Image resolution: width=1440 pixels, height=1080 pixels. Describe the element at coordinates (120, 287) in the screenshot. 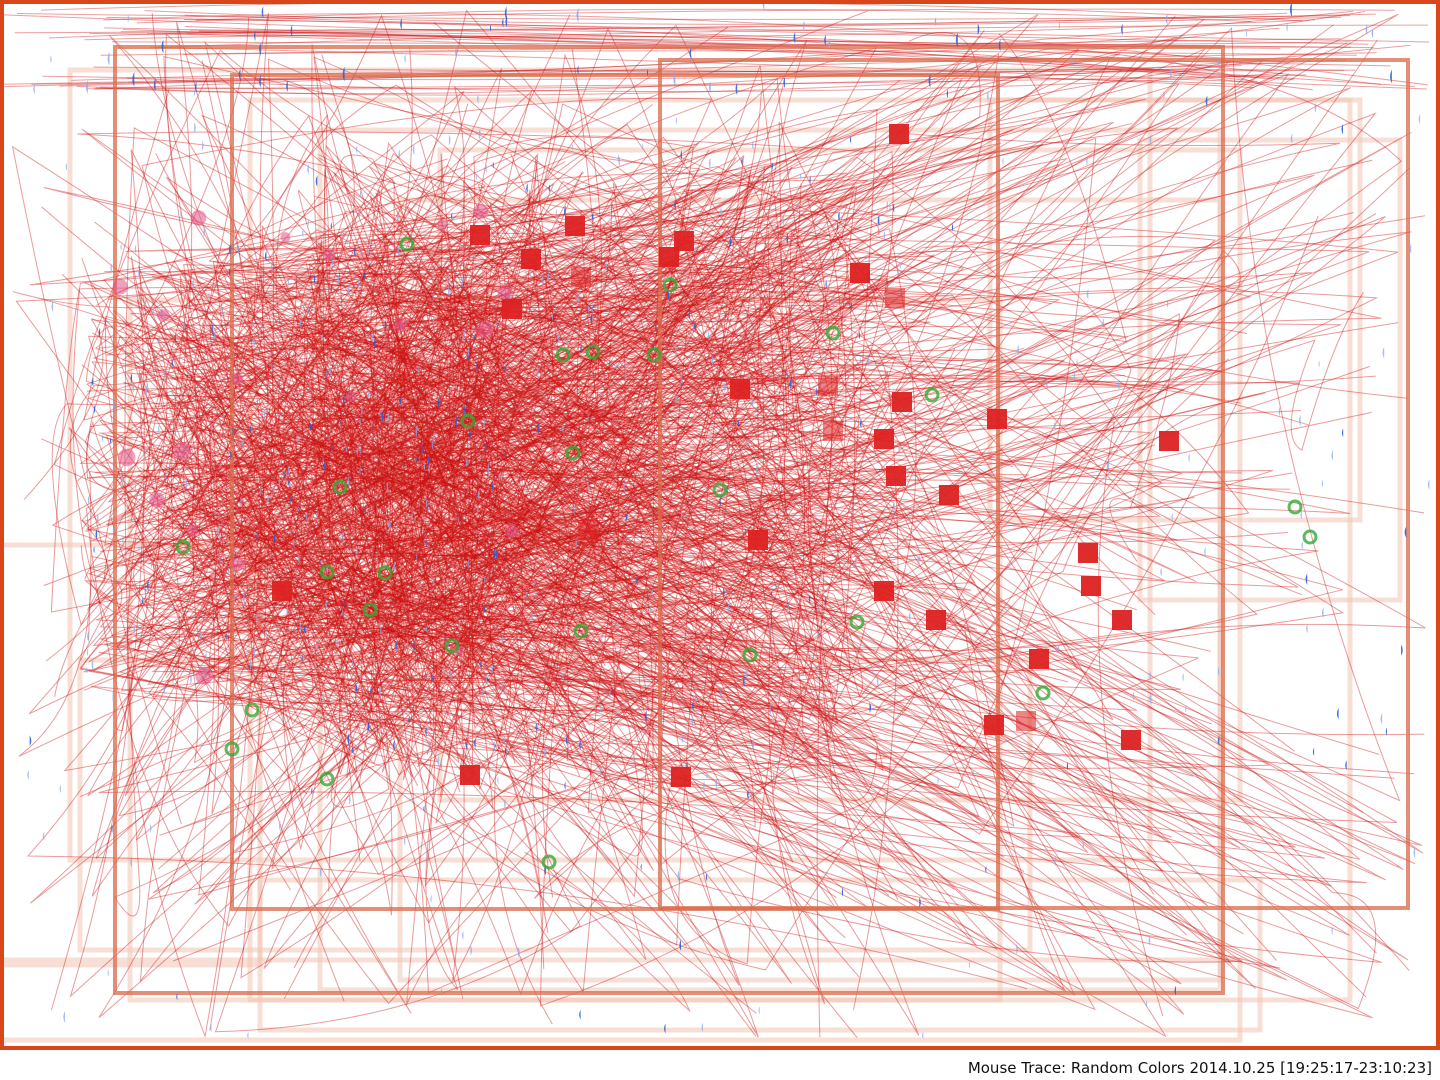

I see `hover-dot` at that location.